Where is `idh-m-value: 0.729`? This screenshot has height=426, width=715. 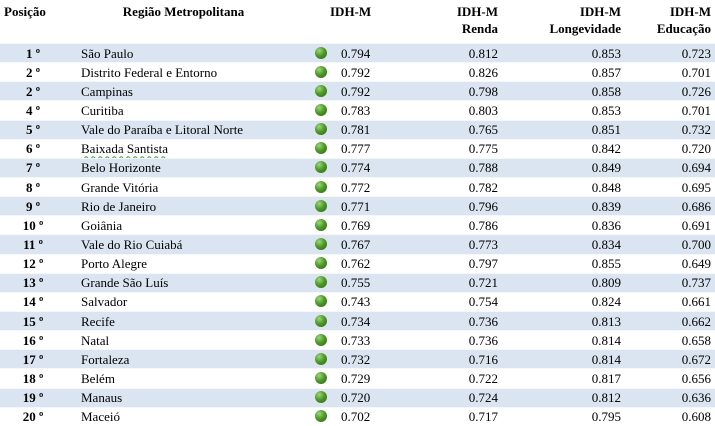
idh-m-value: 0.729 is located at coordinates (356, 378).